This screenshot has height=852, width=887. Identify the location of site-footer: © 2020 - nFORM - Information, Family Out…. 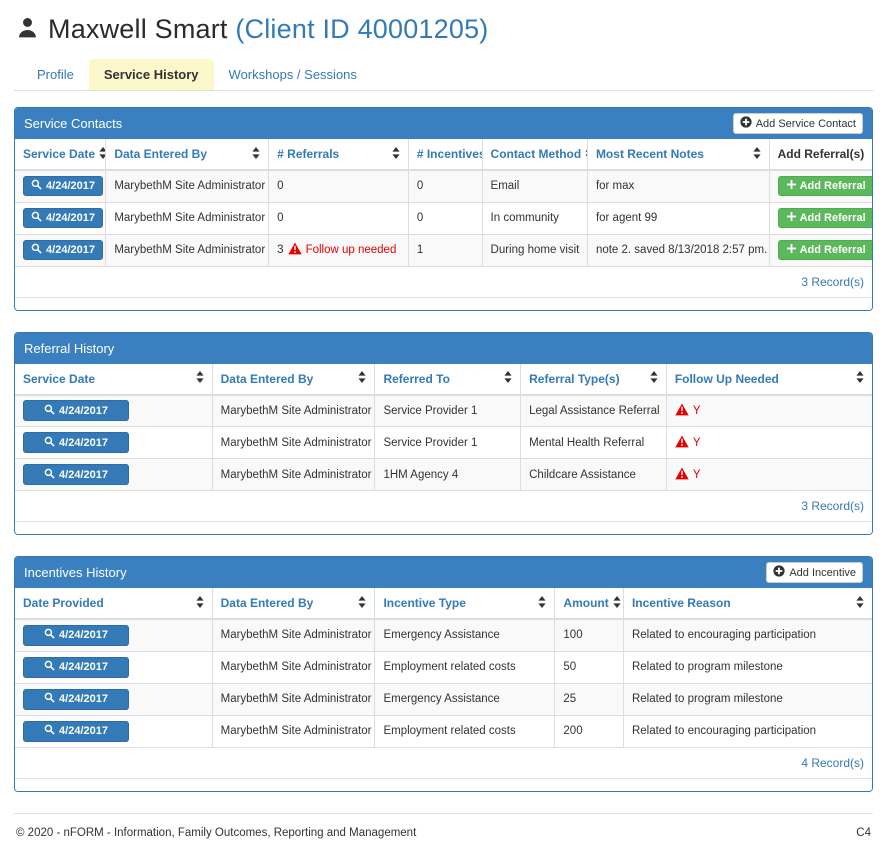
(443, 832).